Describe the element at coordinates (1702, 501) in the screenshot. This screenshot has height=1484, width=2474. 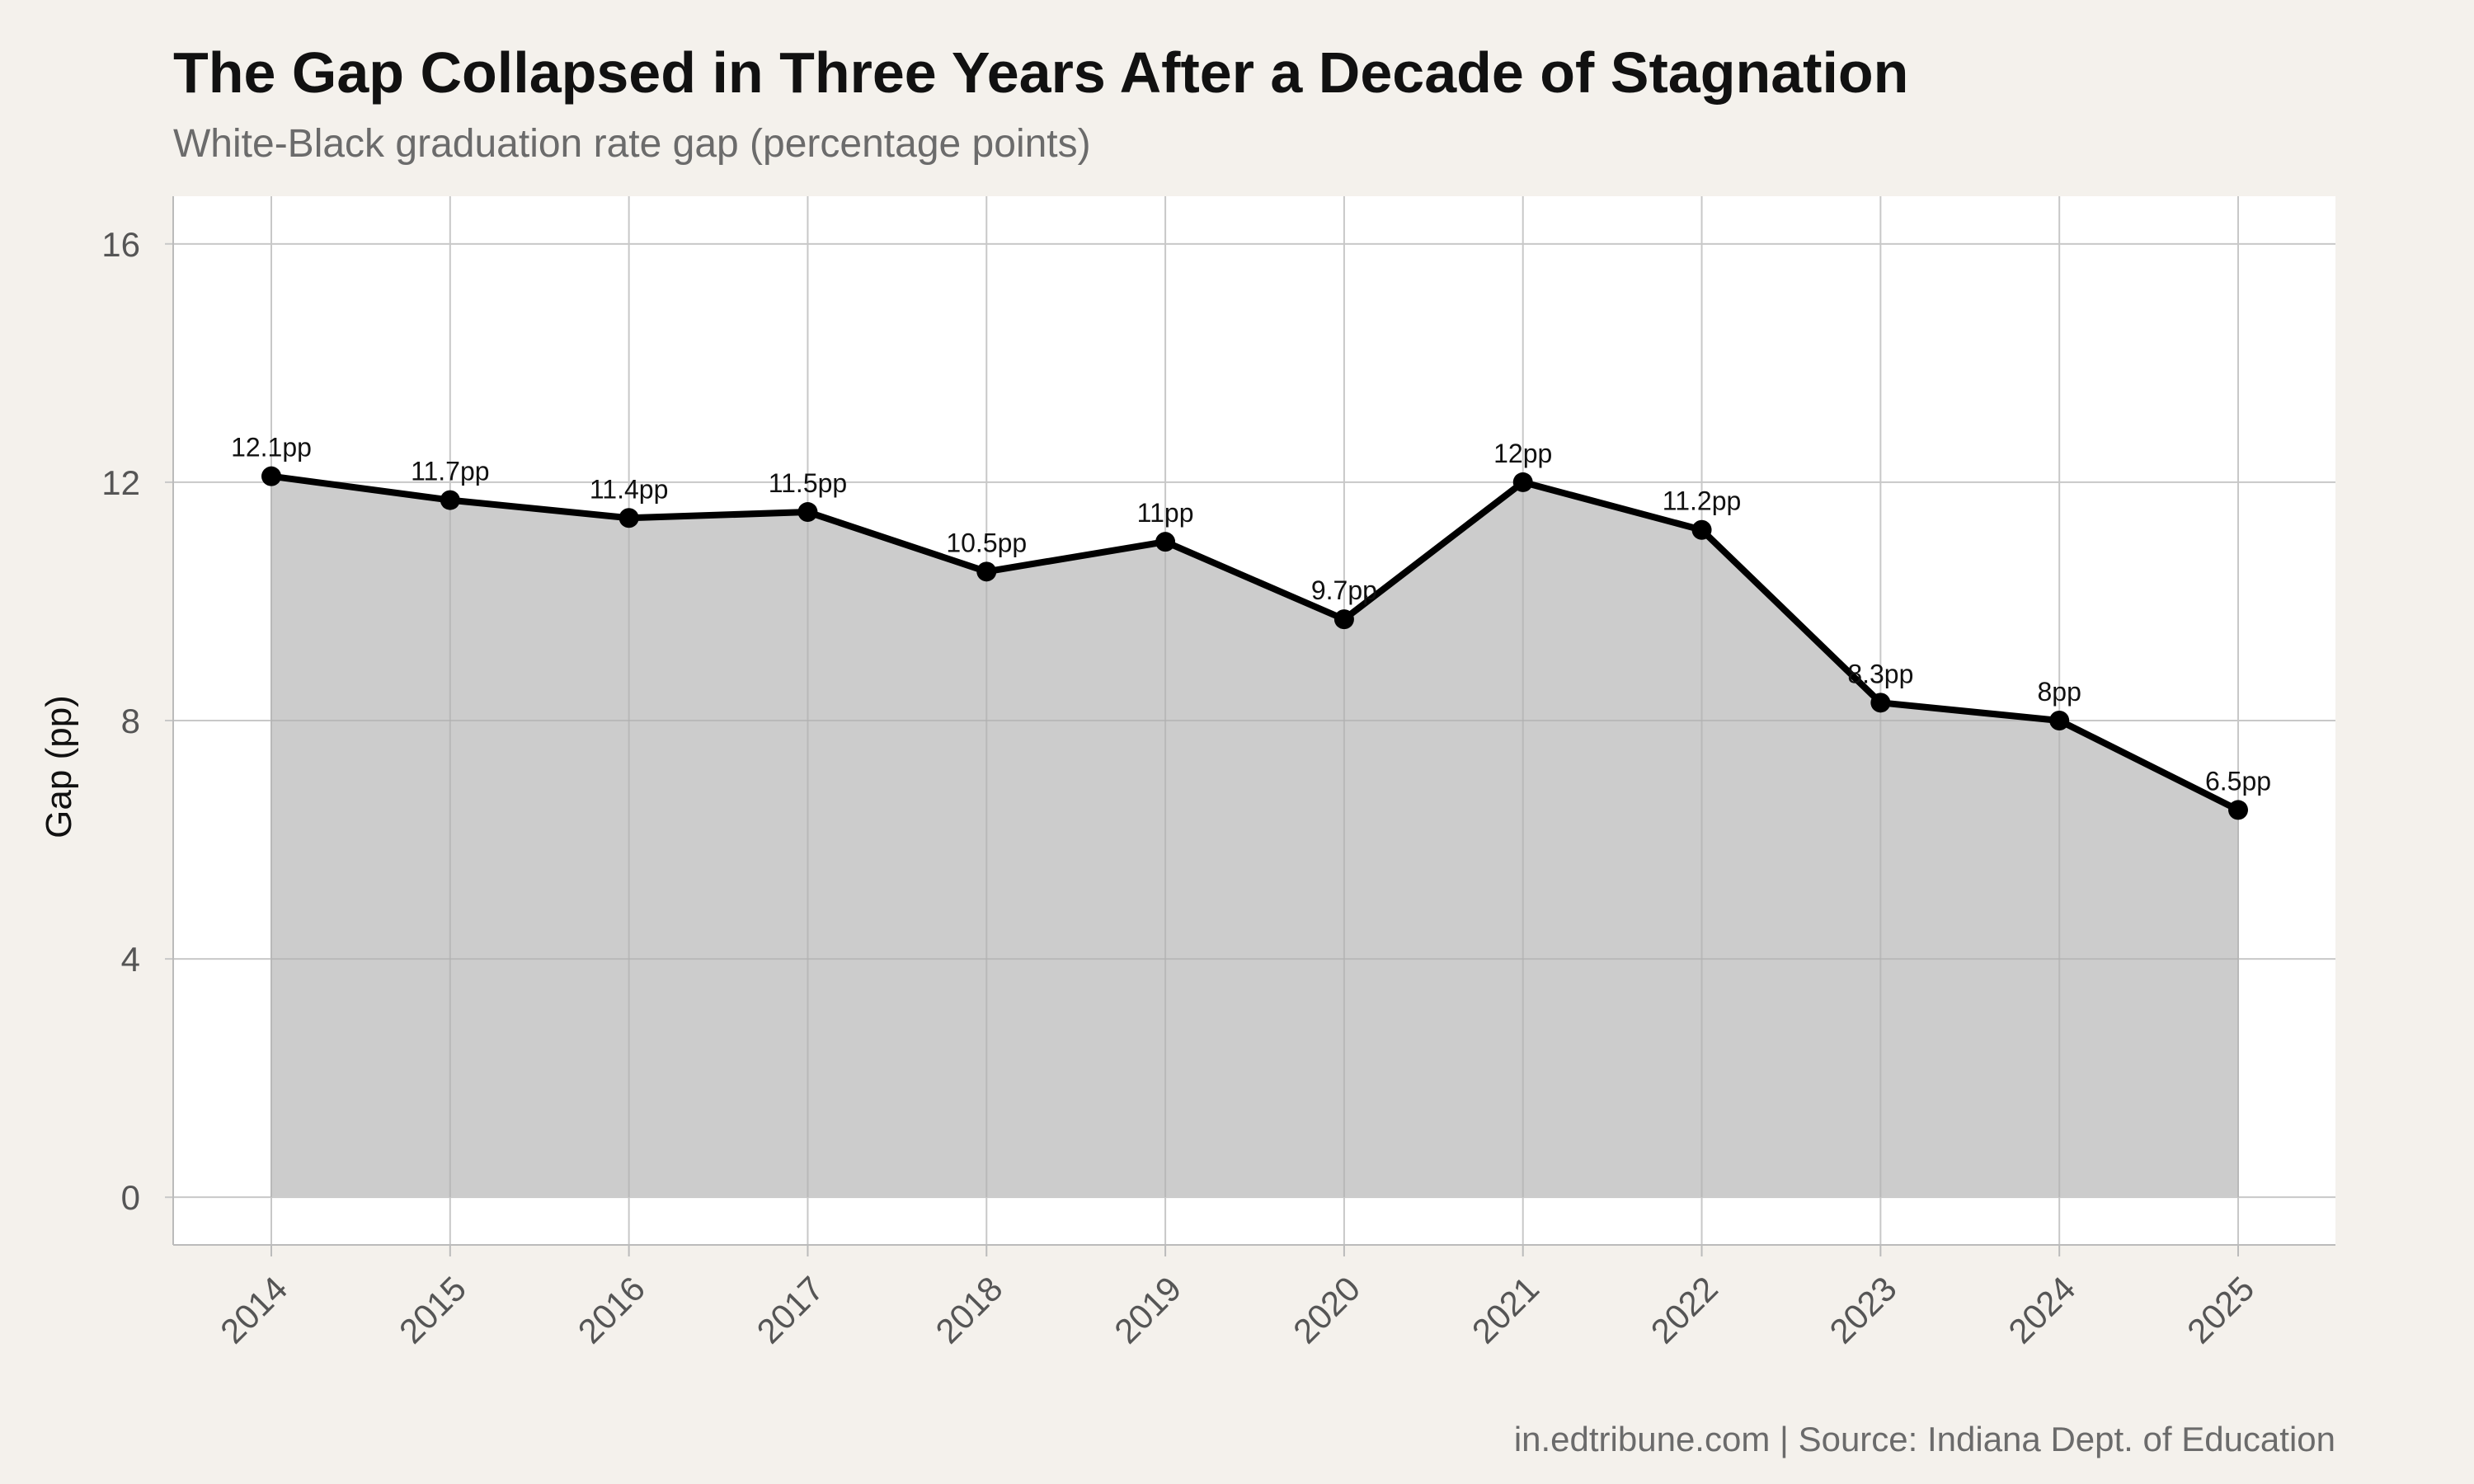
I see `data-label-2022: 11.2pp` at that location.